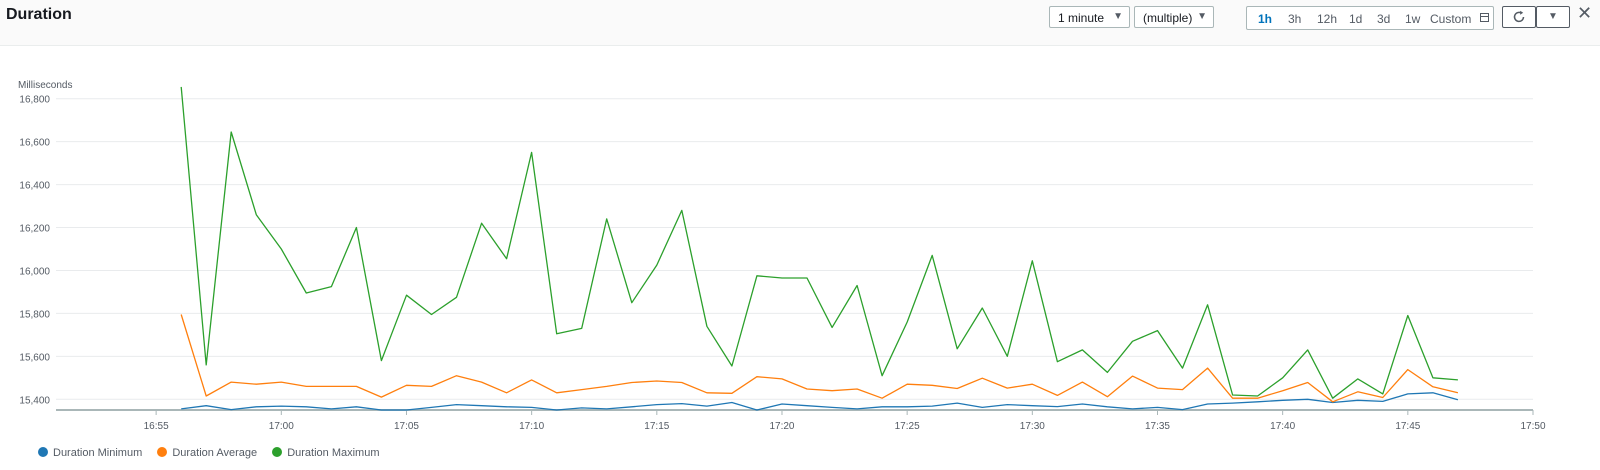 The image size is (1600, 470). Describe the element at coordinates (34, 100) in the screenshot. I see `y-tick-label: 16,800` at that location.